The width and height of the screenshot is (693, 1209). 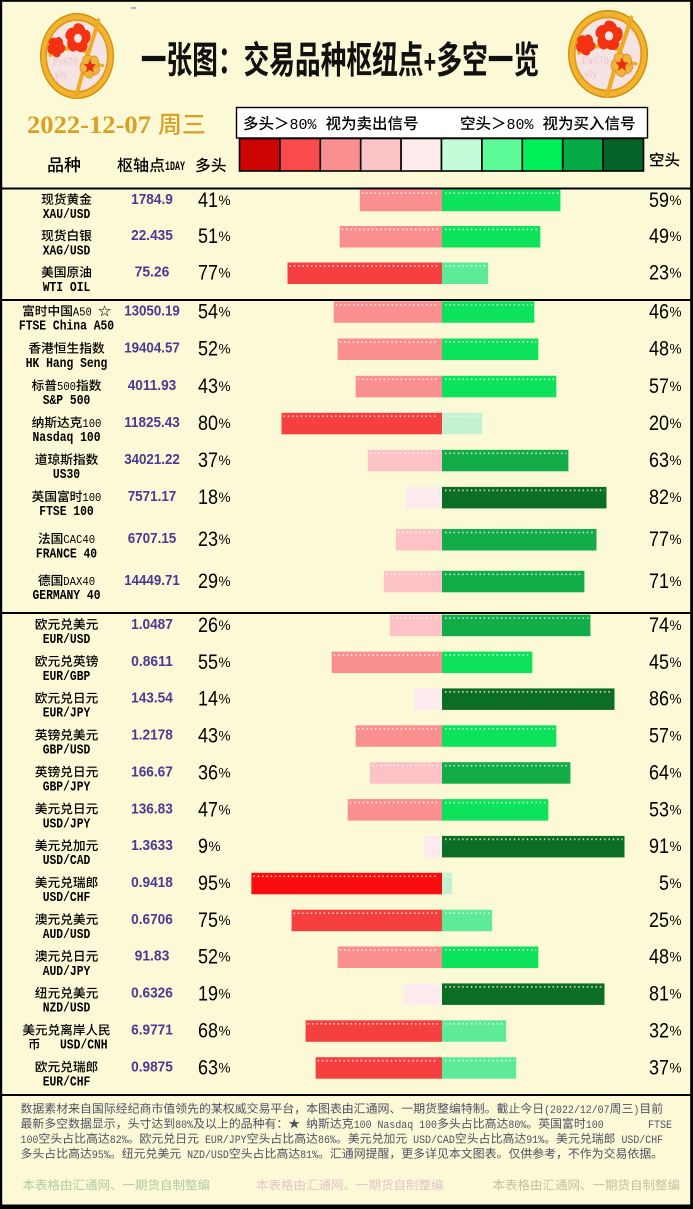 I want to click on svg-text: 0.6706, so click(x=152, y=920).